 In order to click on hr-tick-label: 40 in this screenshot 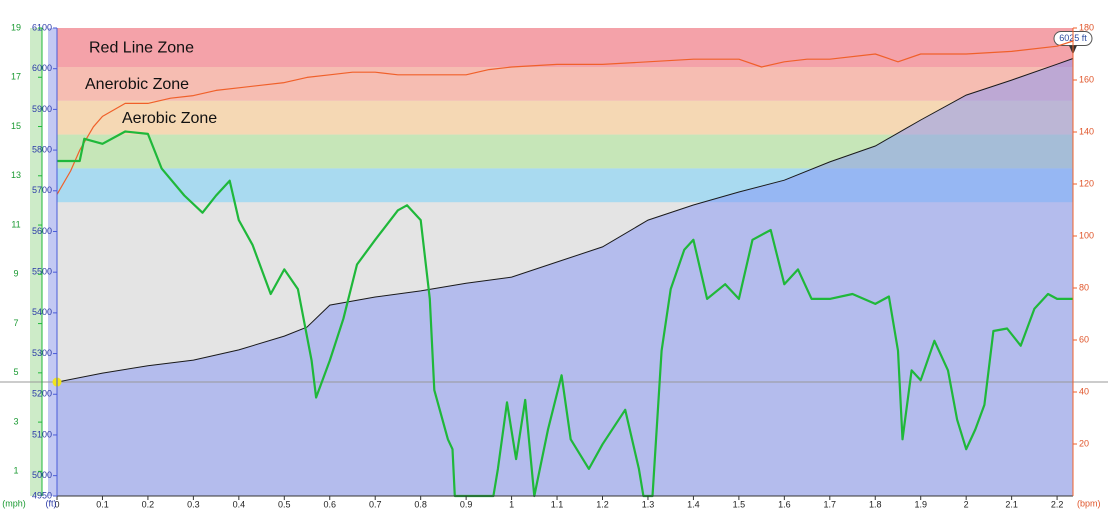, I will do `click(1084, 391)`.